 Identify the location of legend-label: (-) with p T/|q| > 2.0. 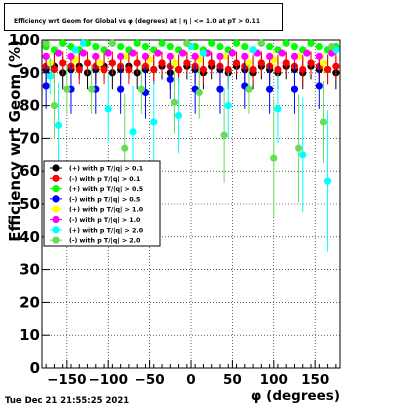
(105, 242).